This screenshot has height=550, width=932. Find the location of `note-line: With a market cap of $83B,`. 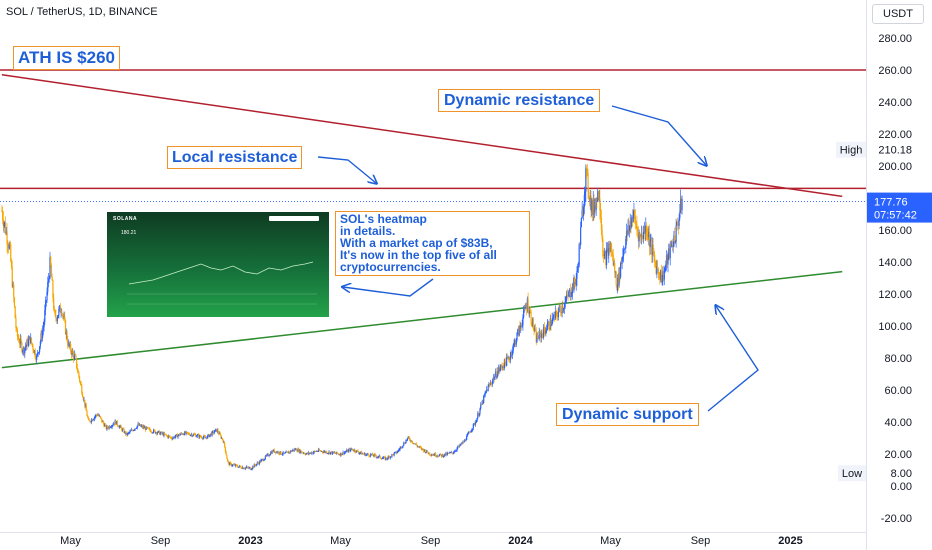

note-line: With a market cap of $83B, is located at coordinates (416, 243).